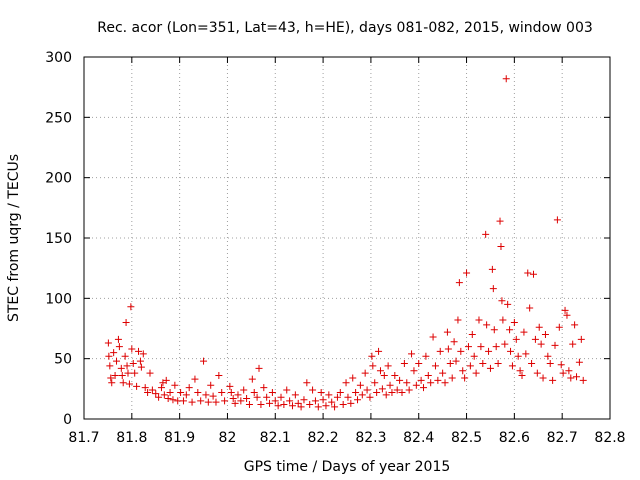  I want to click on y-tick-label: 150, so click(58, 239).